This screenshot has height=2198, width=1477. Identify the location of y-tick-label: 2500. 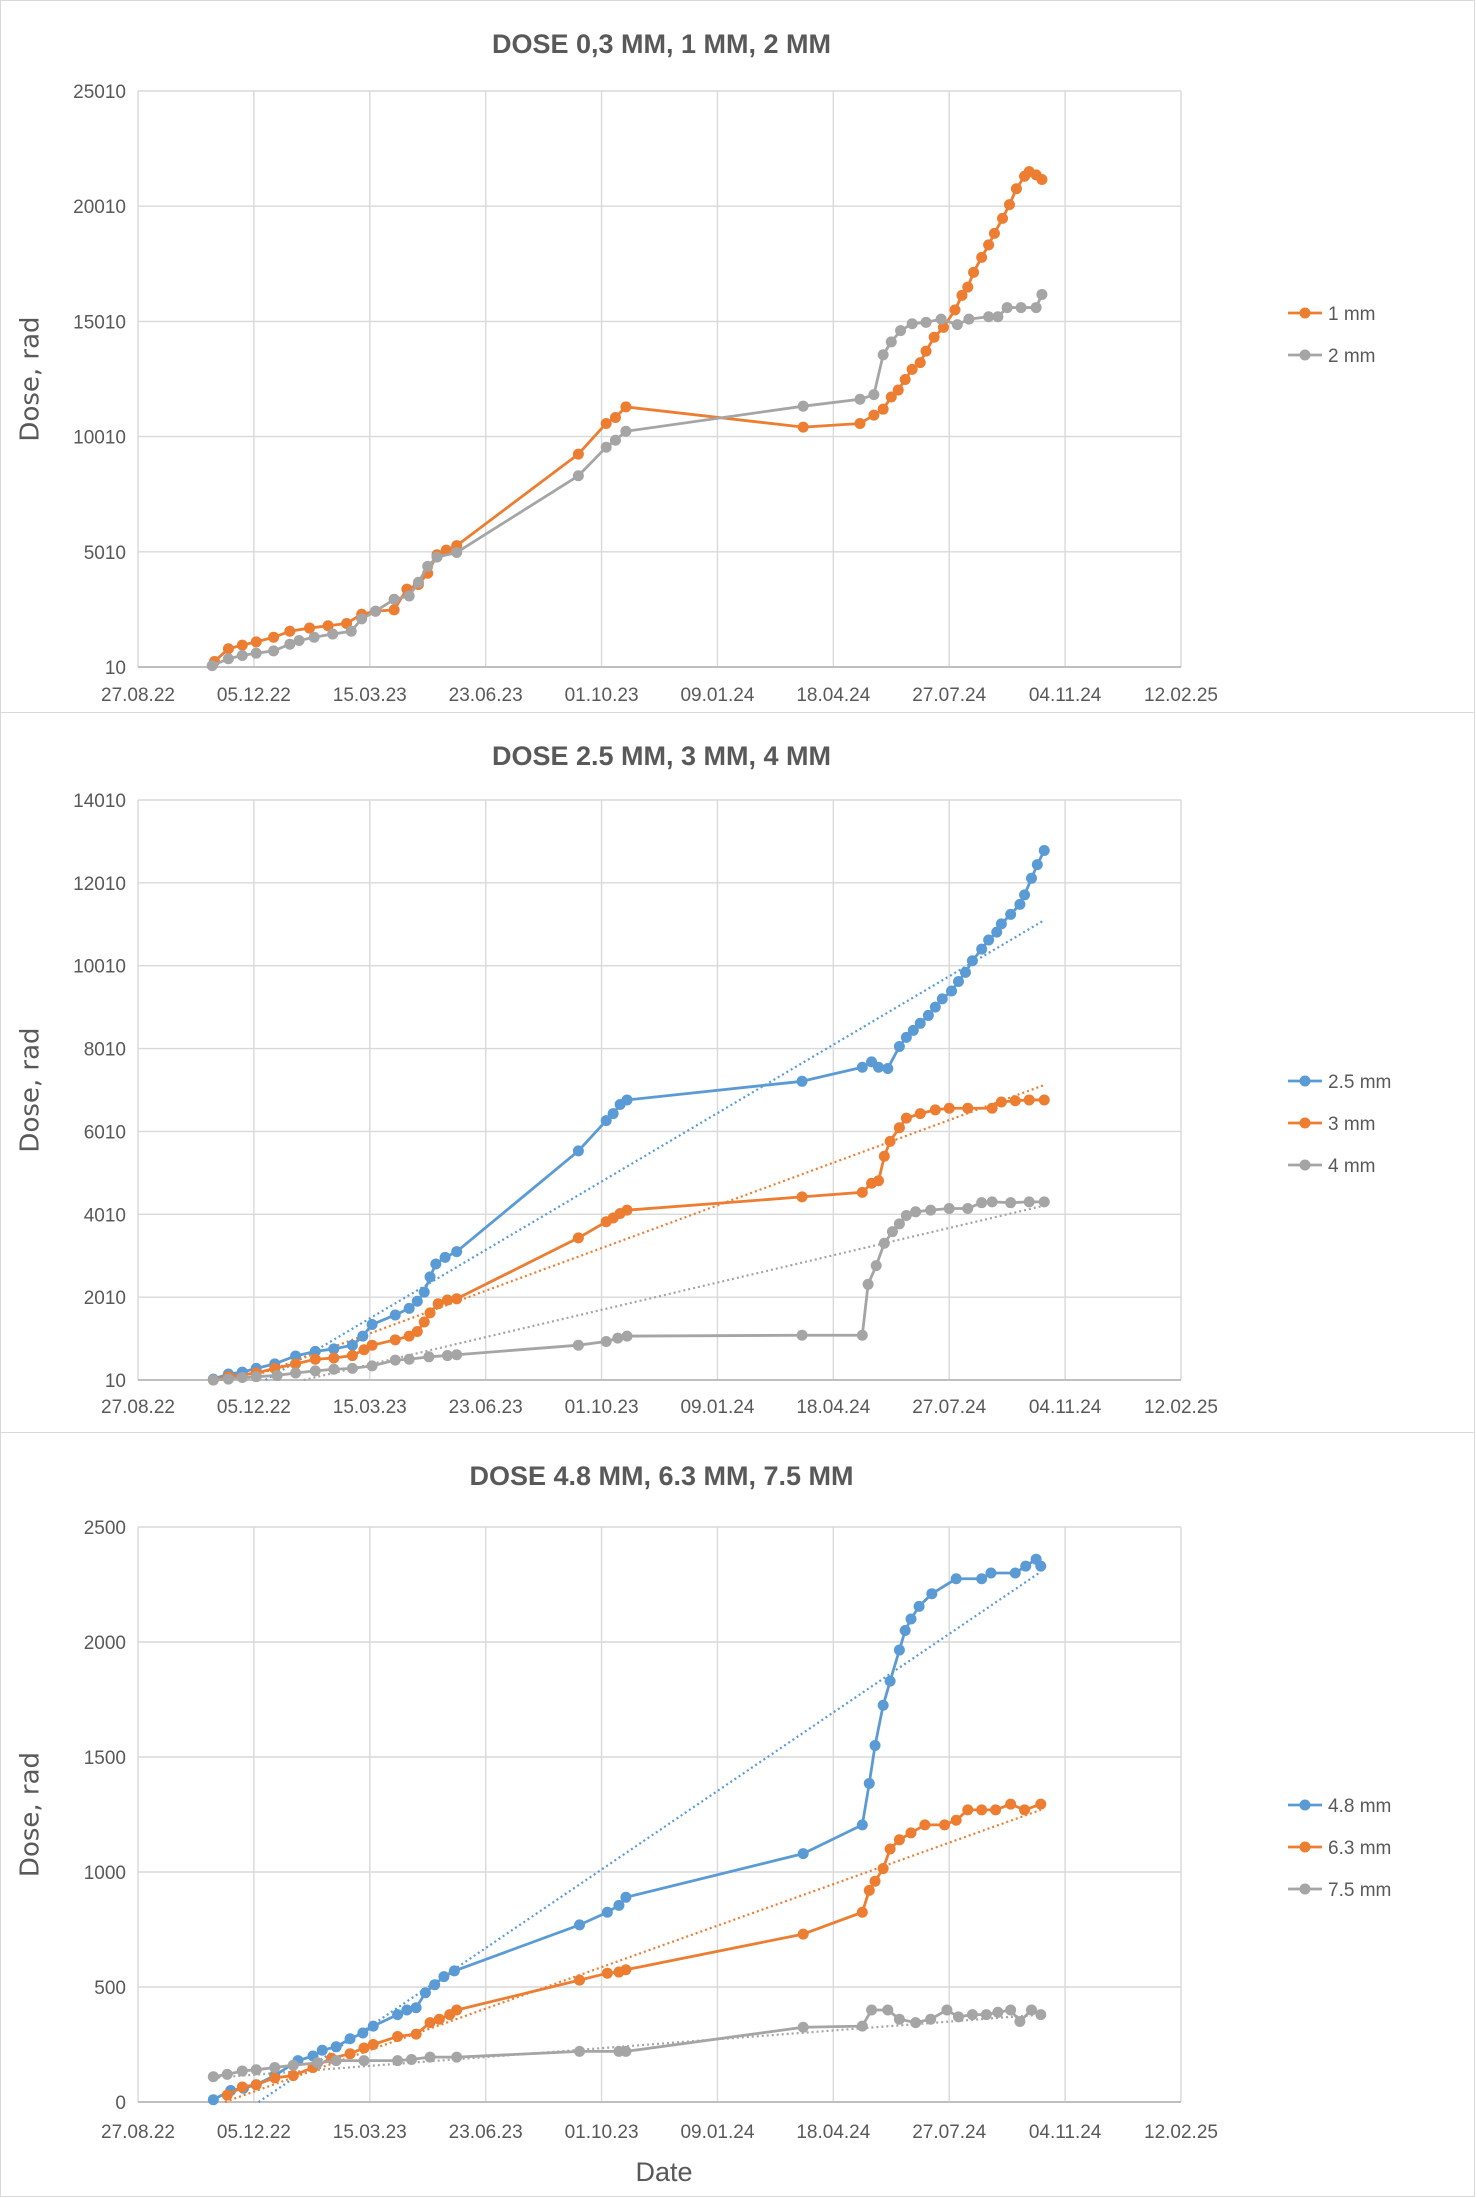
(105, 1528).